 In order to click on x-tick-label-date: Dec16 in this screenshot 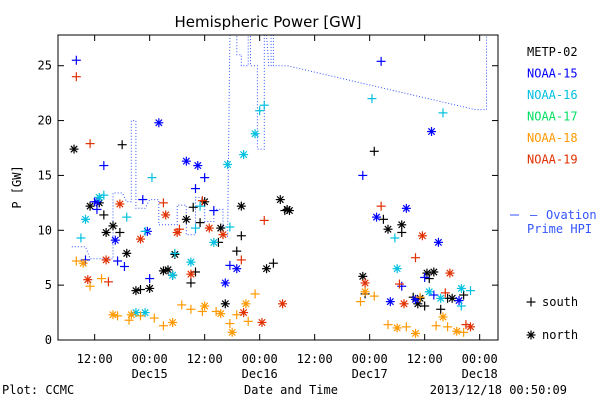, I will do `click(260, 374)`.